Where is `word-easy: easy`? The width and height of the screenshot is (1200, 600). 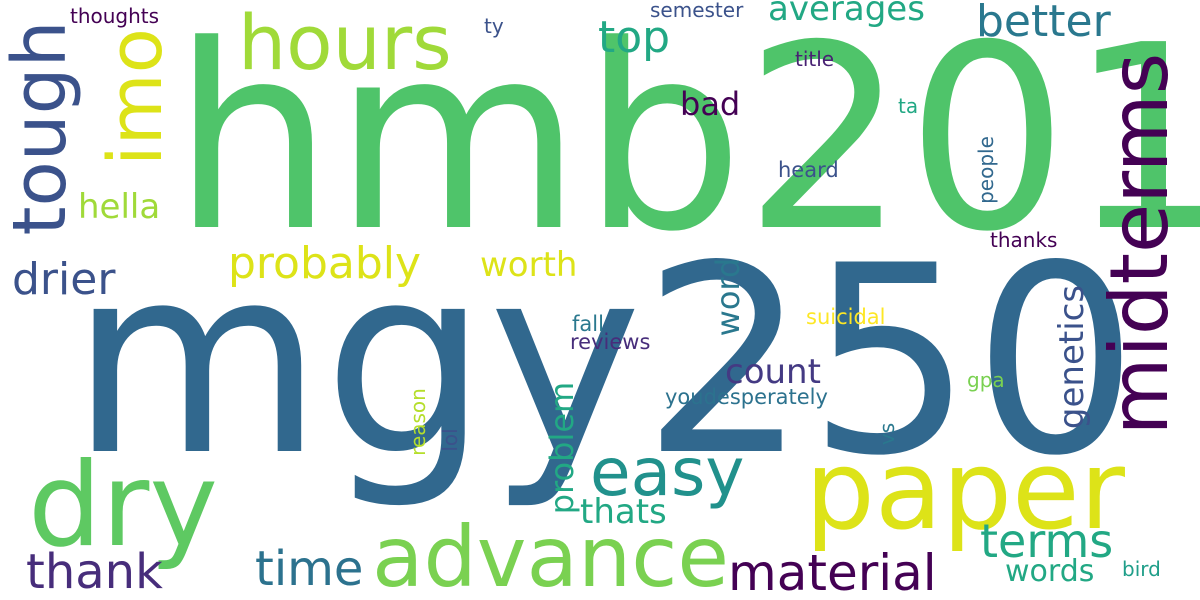 word-easy: easy is located at coordinates (667, 472).